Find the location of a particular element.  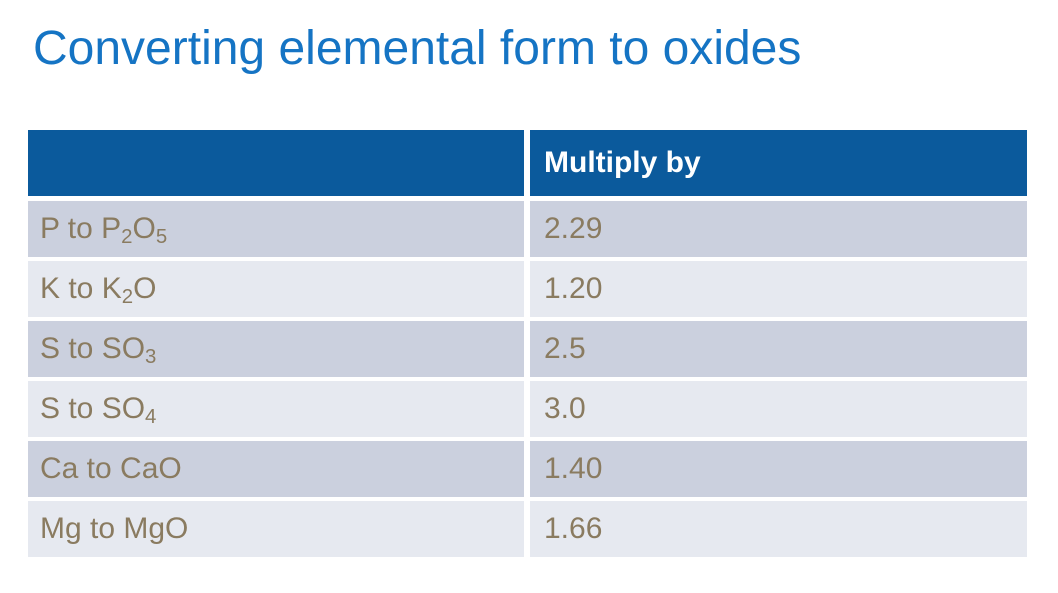

formula-text: Mg to MgO is located at coordinates (114, 528).